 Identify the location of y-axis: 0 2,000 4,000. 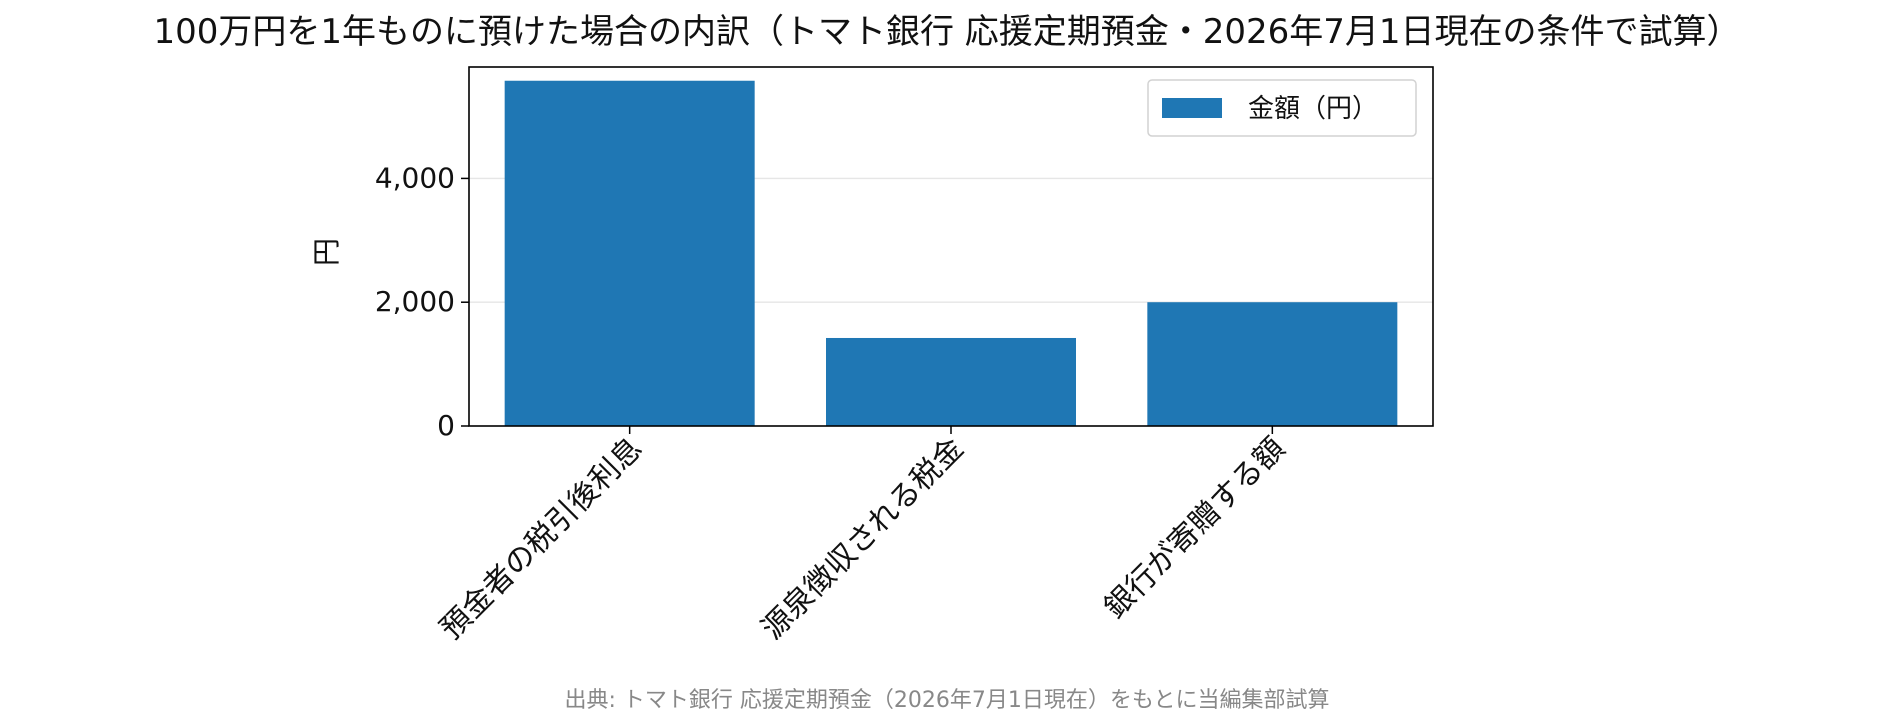
(422, 301).